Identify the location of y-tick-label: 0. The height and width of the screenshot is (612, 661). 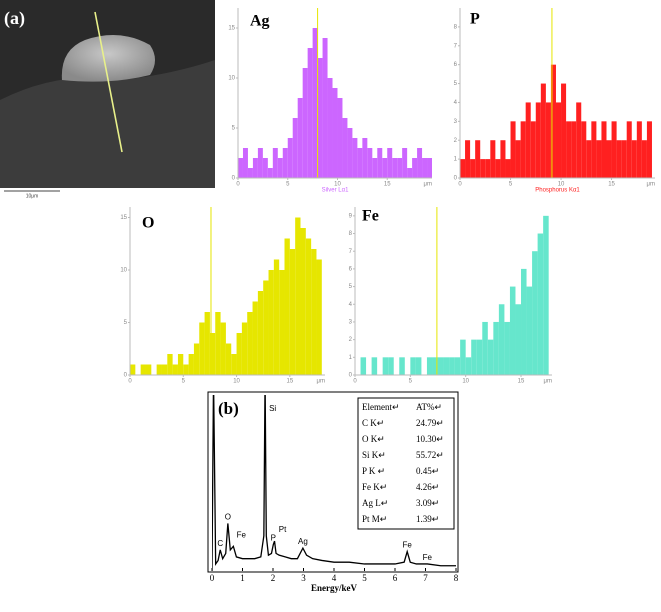
(126, 376).